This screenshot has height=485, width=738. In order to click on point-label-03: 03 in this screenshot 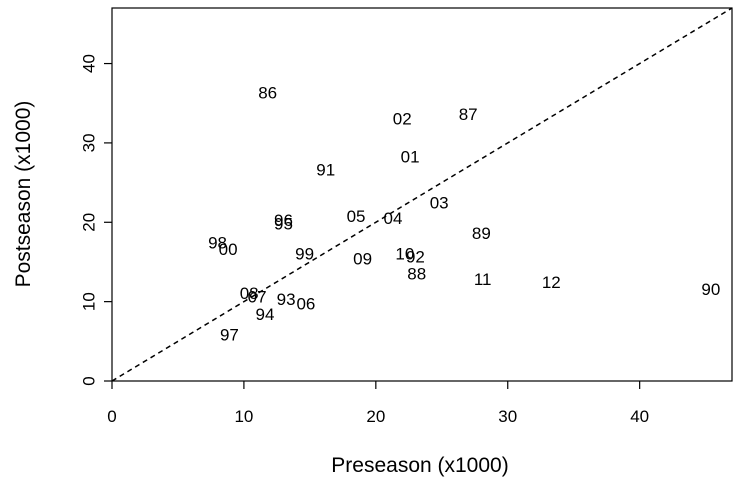, I will do `click(439, 203)`.